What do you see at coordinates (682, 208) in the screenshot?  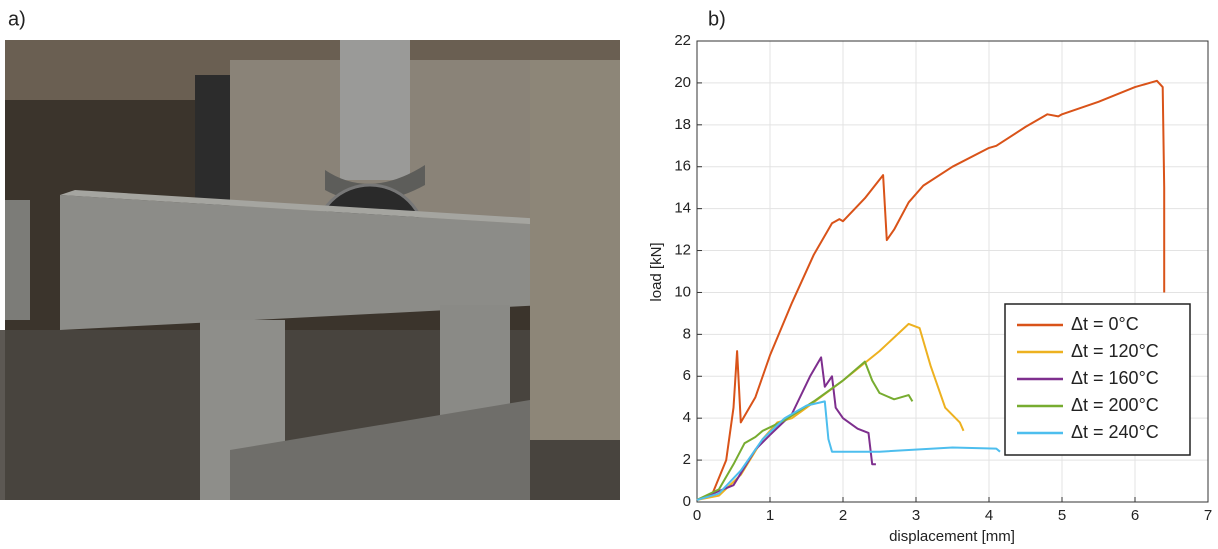 I see `y-tick-label: 14` at bounding box center [682, 208].